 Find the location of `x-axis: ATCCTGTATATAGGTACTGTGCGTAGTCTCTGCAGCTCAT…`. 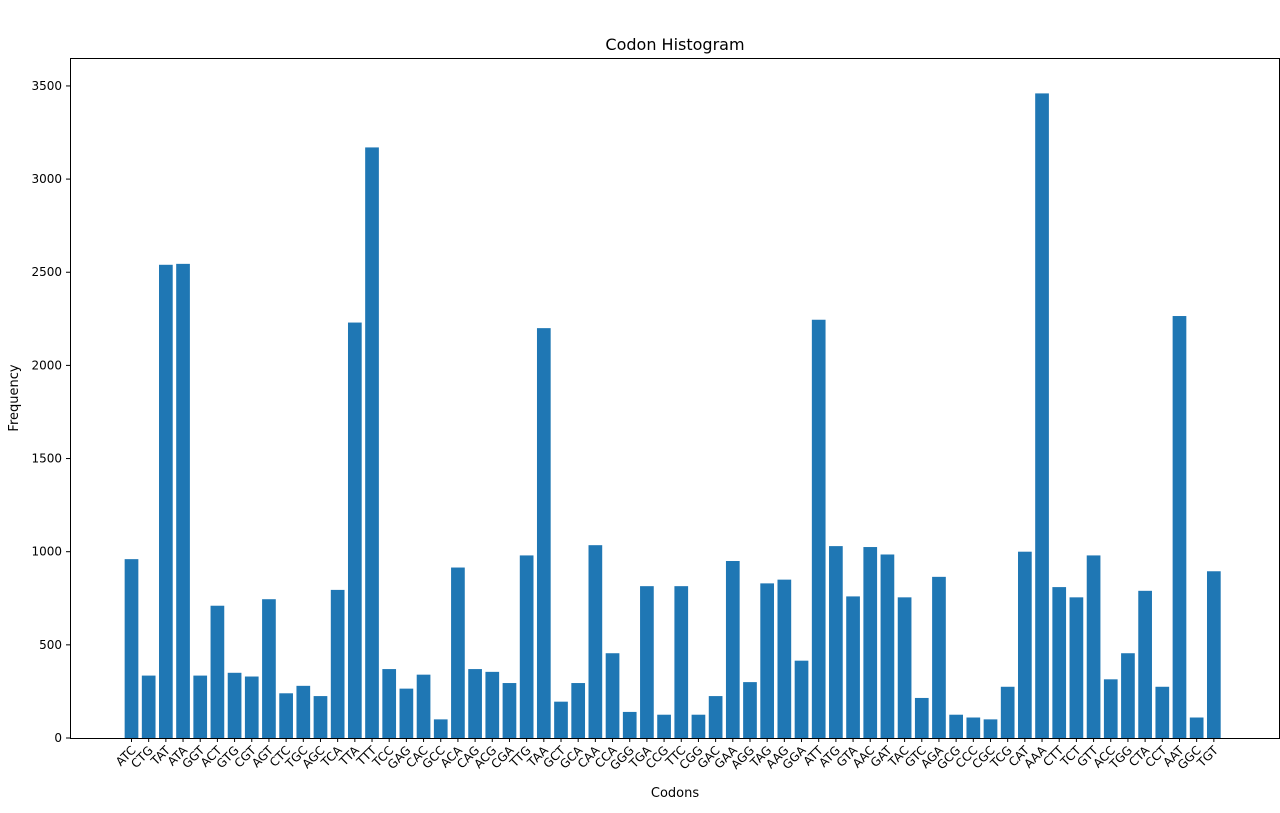

x-axis: ATCCTGTATATAGGTACTGTGCGTAGTCTCTGCAGCTCAT… is located at coordinates (667, 755).